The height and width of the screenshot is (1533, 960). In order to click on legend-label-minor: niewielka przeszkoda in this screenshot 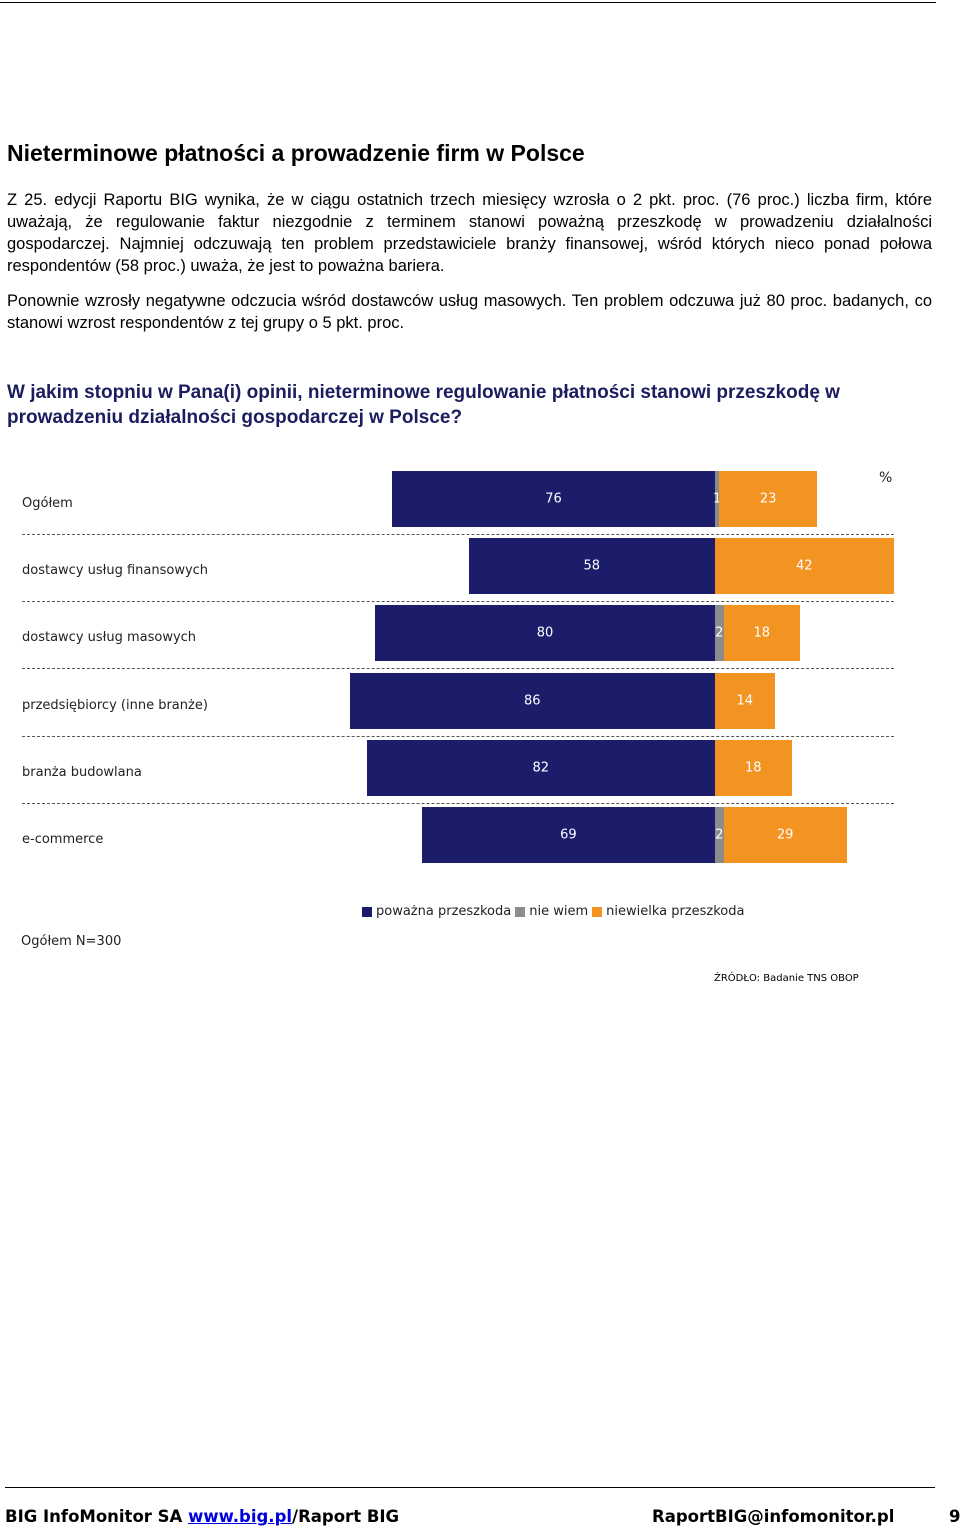, I will do `click(675, 911)`.